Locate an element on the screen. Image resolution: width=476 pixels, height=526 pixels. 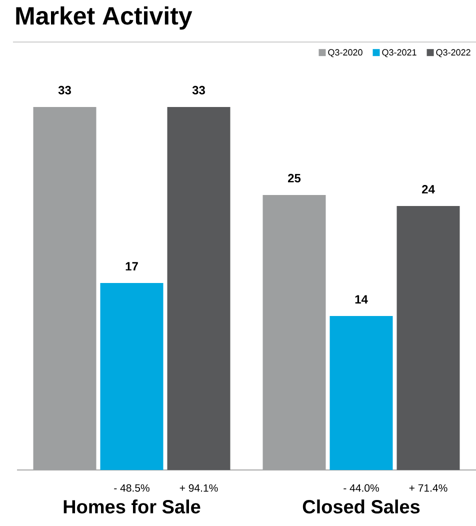
legend-label: Q3-2020 is located at coordinates (345, 53).